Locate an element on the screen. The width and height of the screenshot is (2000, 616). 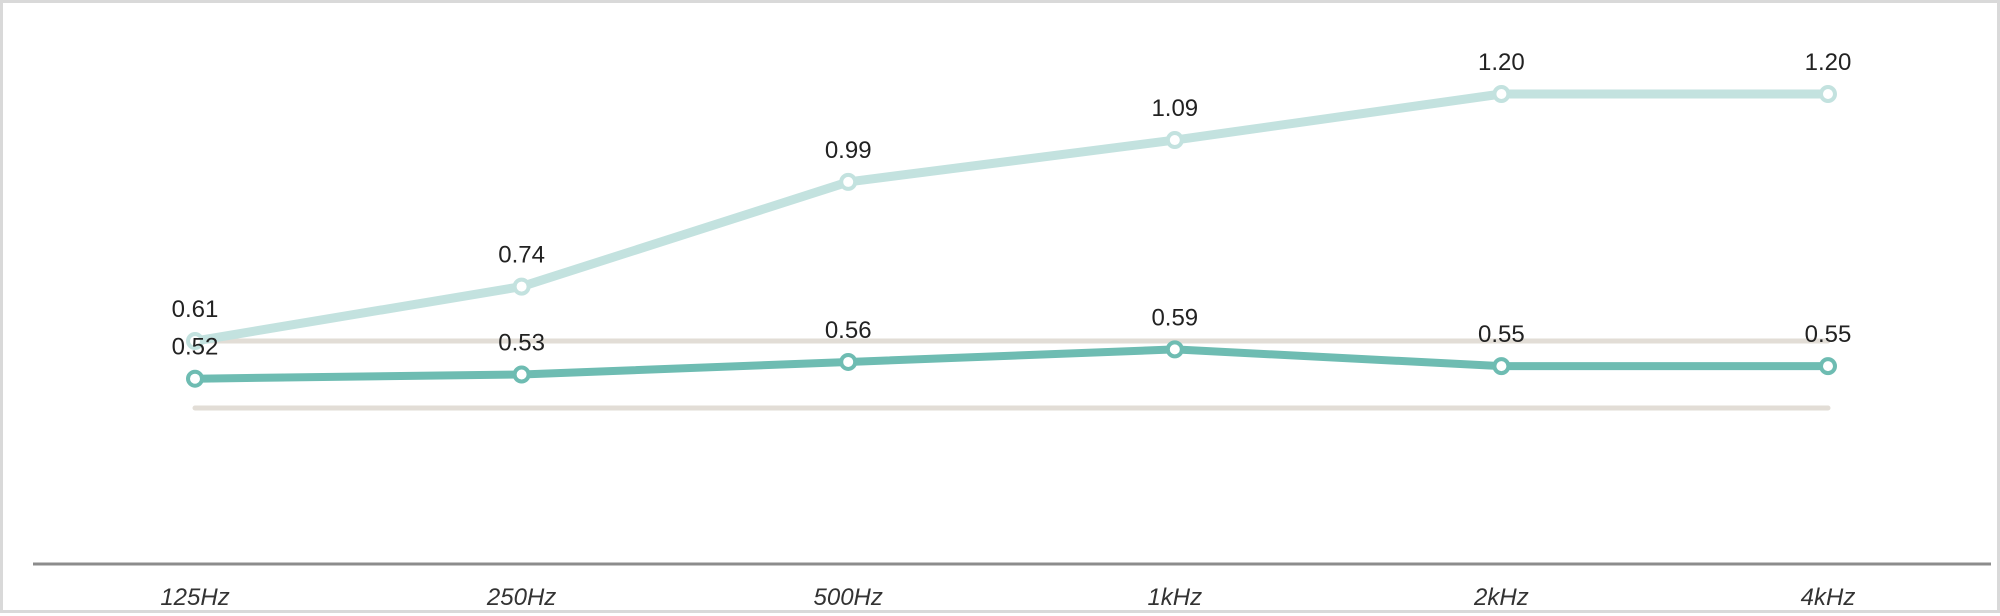
series-1-data-label-2: 0.74 is located at coordinates (521, 255).